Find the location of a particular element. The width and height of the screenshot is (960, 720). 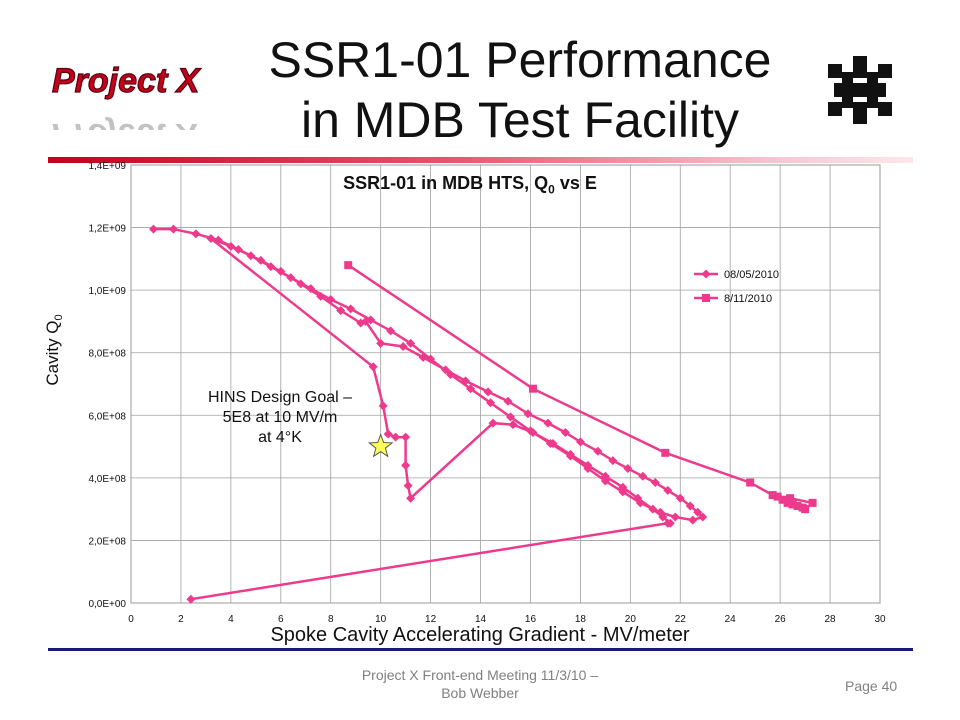

x-tick-label: 16 is located at coordinates (531, 619).